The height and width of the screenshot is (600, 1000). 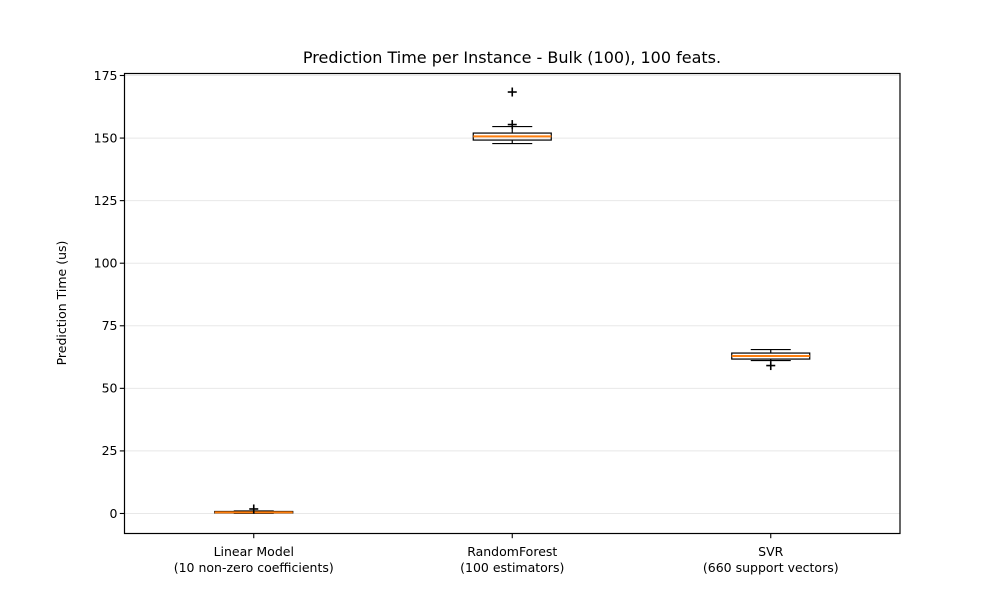 What do you see at coordinates (106, 137) in the screenshot?
I see `y-tick-label: 150` at bounding box center [106, 137].